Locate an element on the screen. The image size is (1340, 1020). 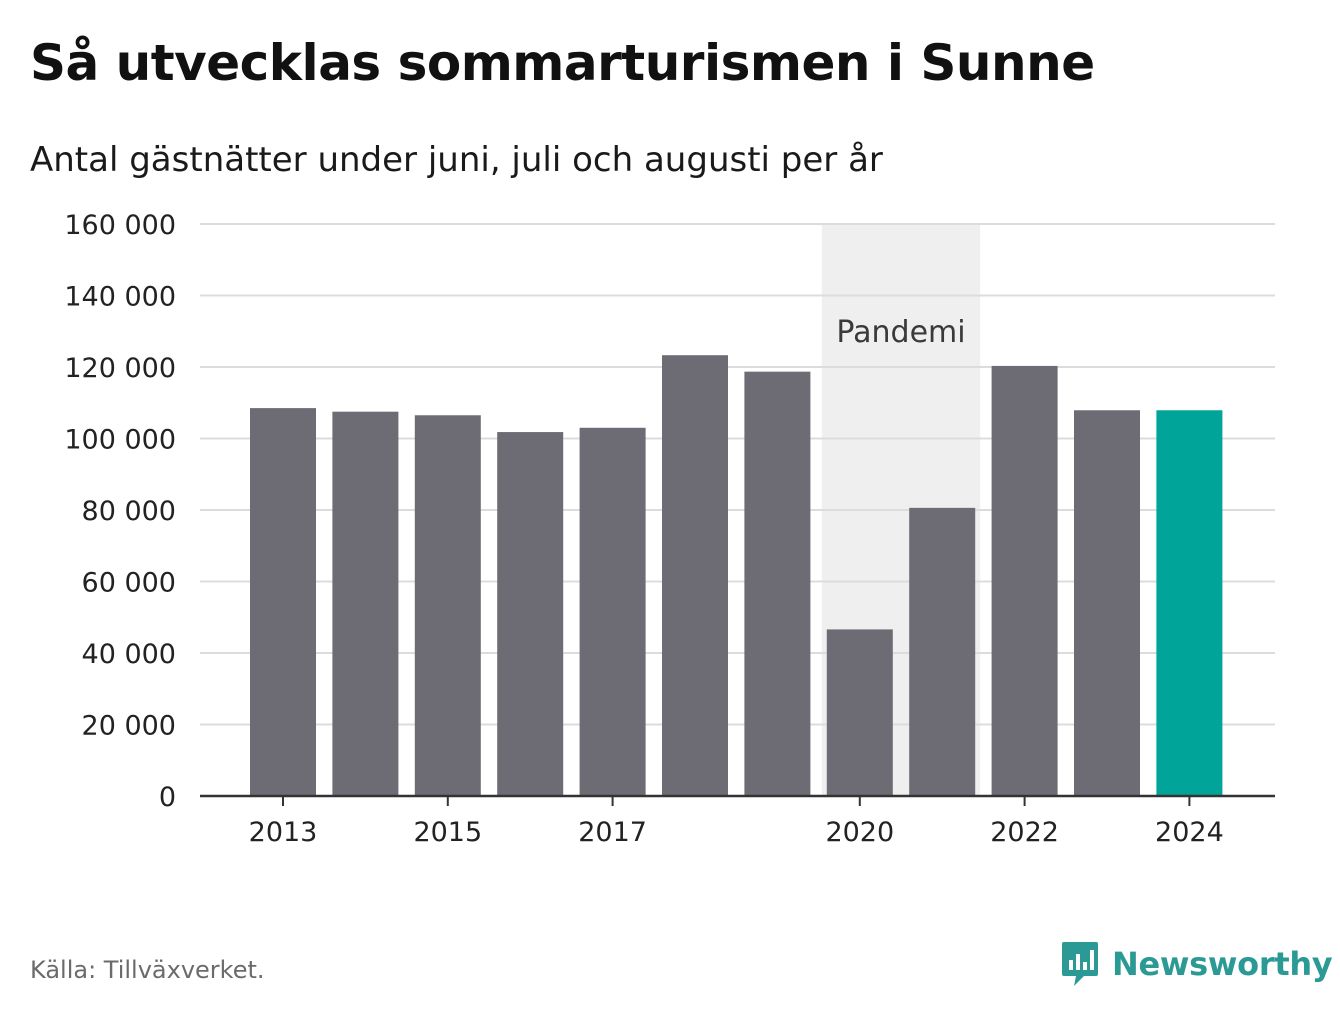
y-tick-label: 160 000 is located at coordinates (120, 225).